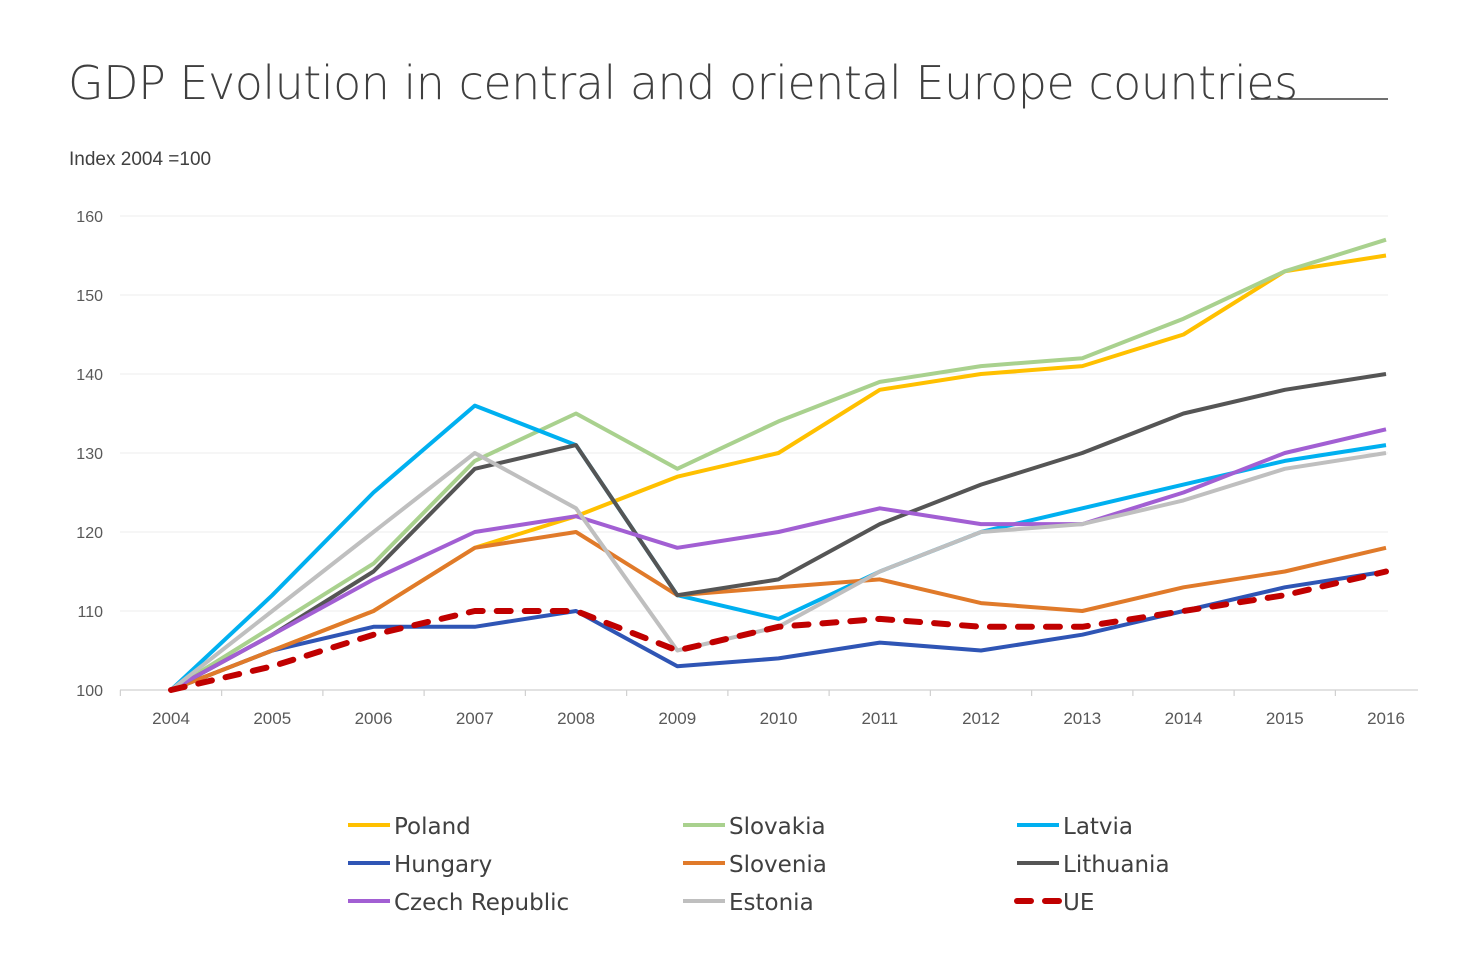 The width and height of the screenshot is (1460, 953). What do you see at coordinates (879, 718) in the screenshot?
I see `x-tick-label: 2011` at bounding box center [879, 718].